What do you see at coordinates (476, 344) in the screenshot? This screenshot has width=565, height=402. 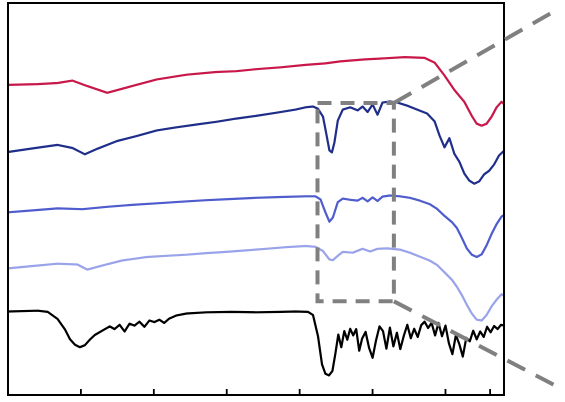 I see `zoom-connector-bottom` at bounding box center [476, 344].